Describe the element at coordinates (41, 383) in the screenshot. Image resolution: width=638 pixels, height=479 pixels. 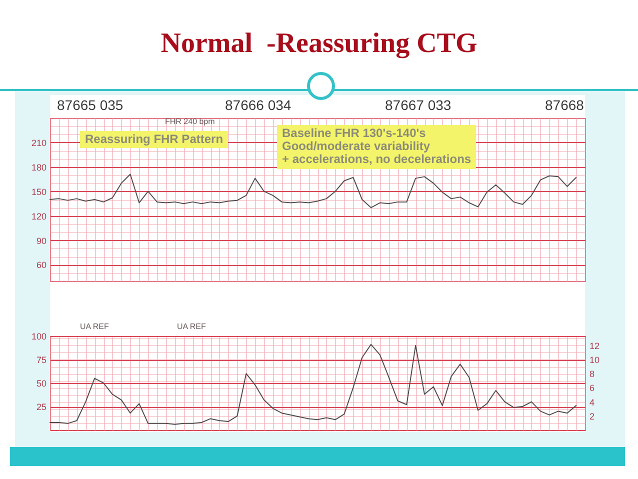
I see `y-tick-label: 50` at that location.